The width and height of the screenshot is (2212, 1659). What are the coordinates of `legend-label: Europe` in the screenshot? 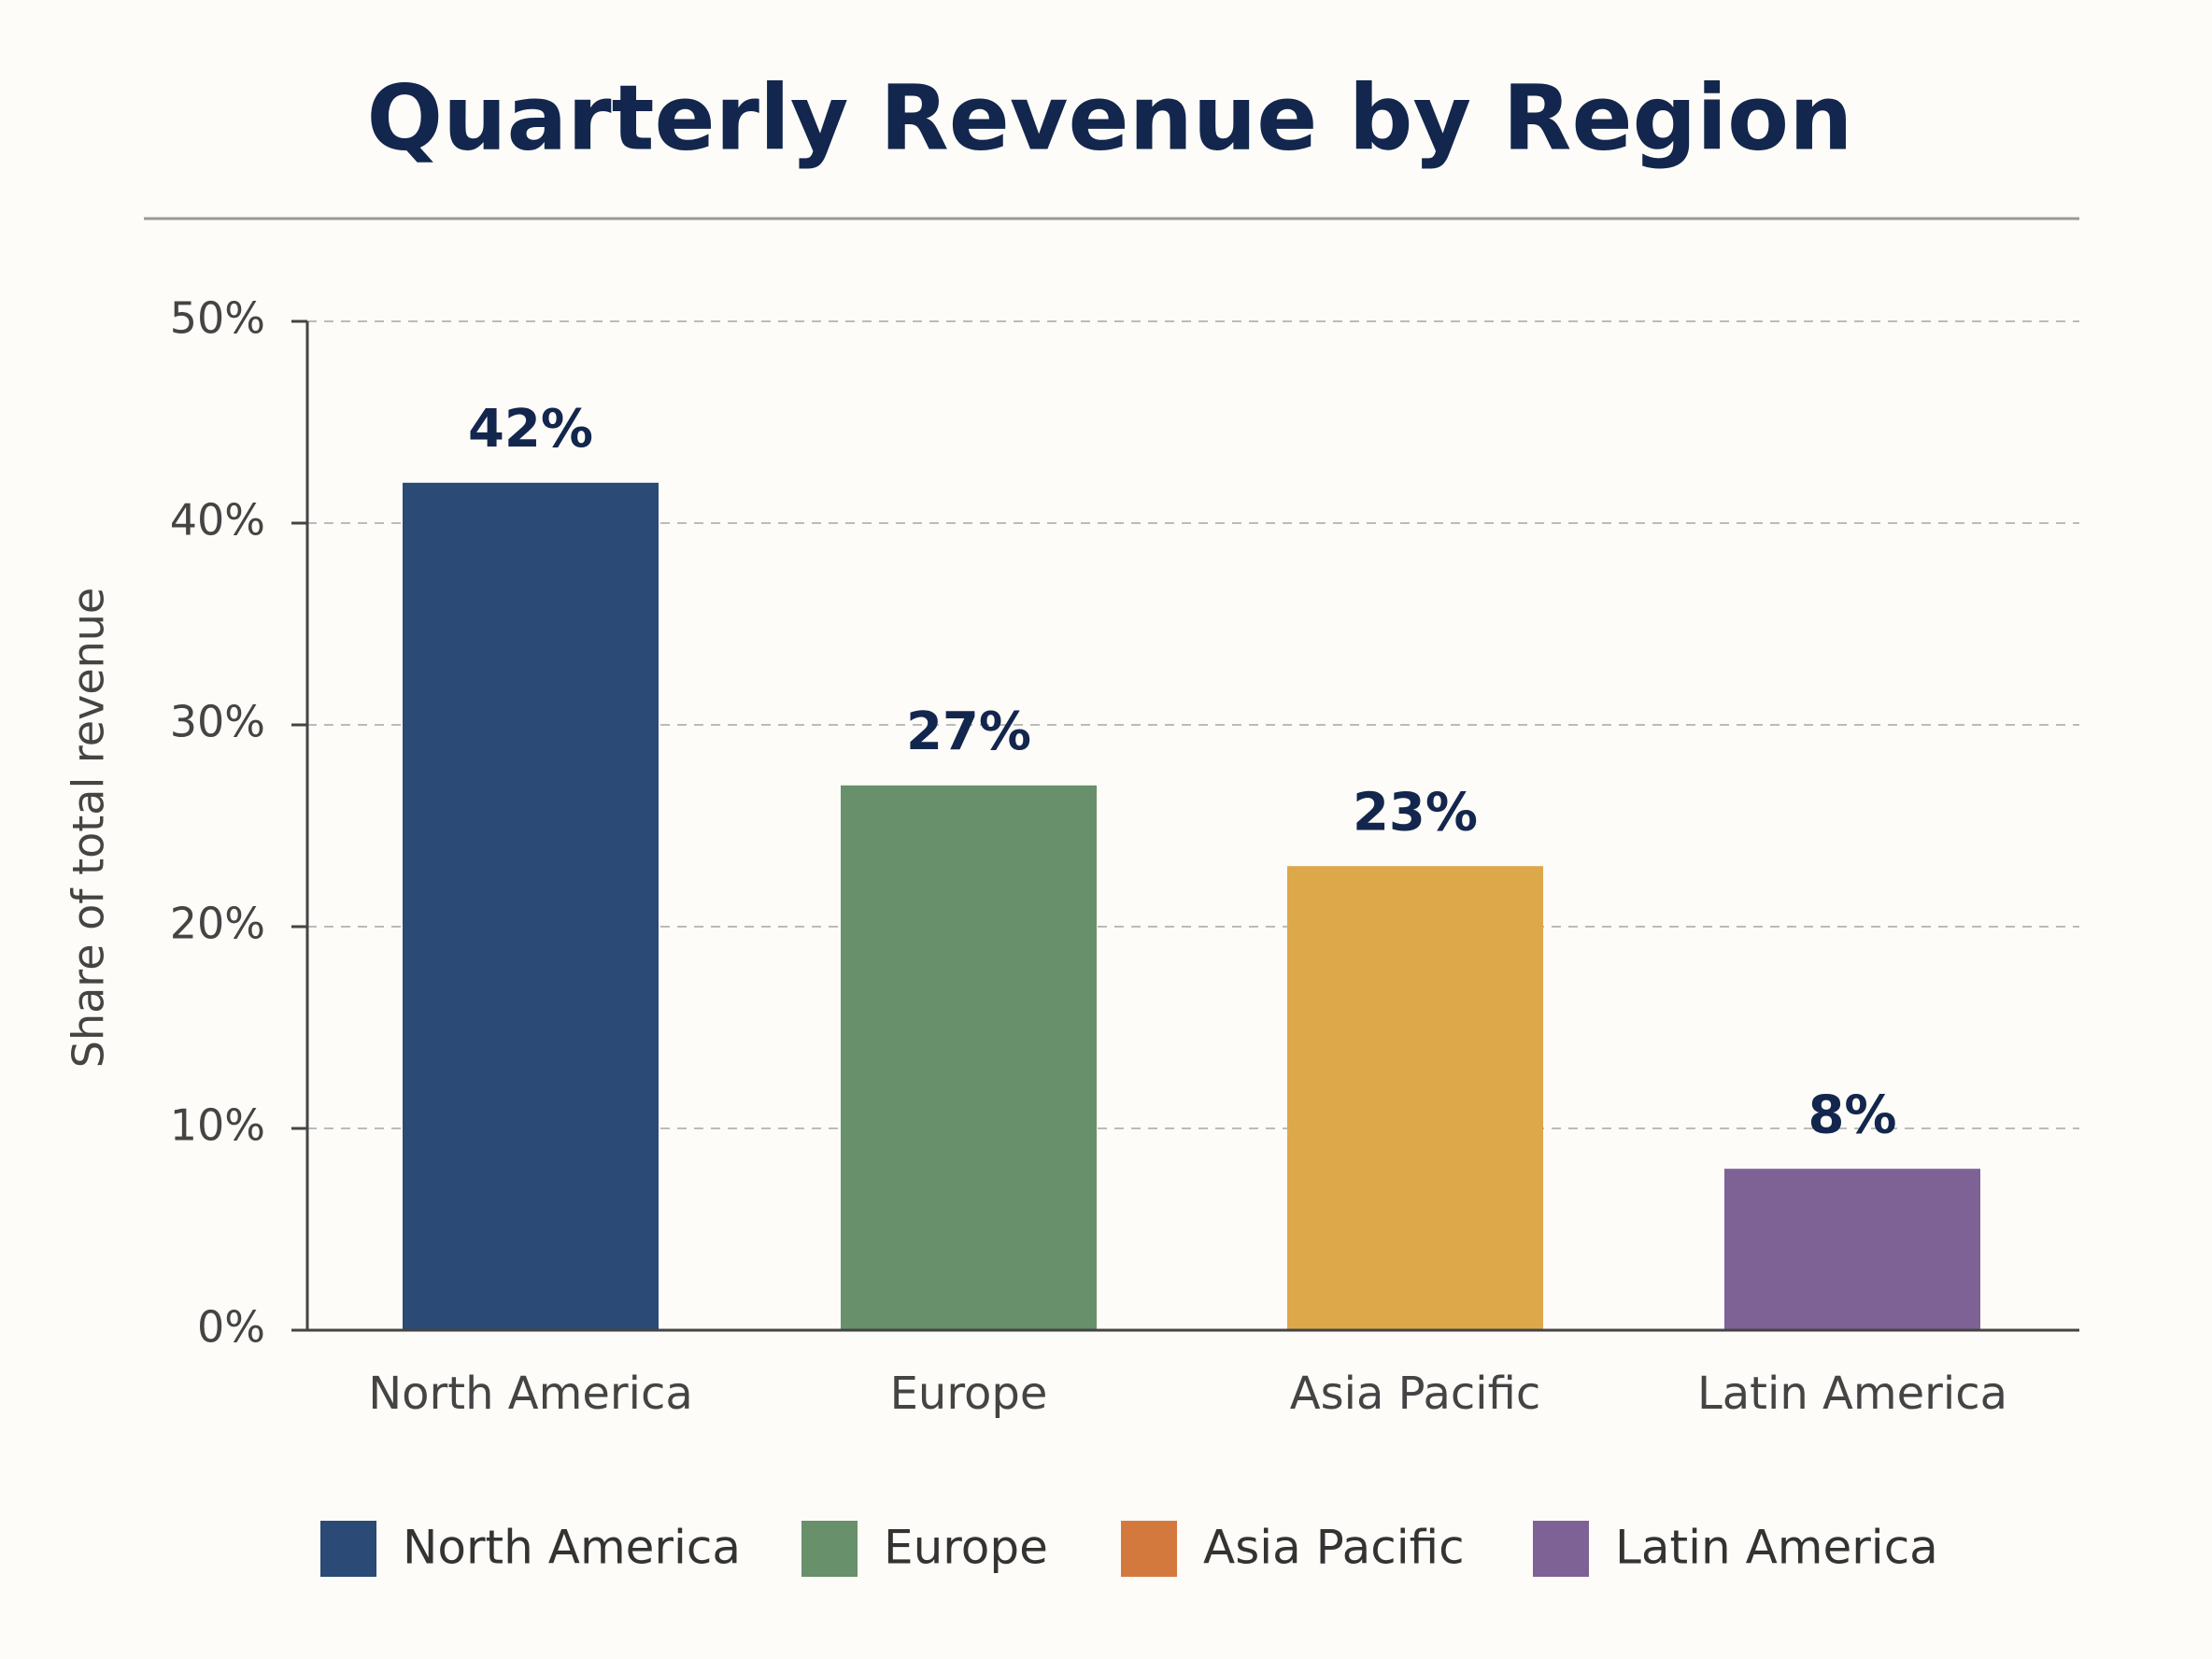 It's located at (966, 1548).